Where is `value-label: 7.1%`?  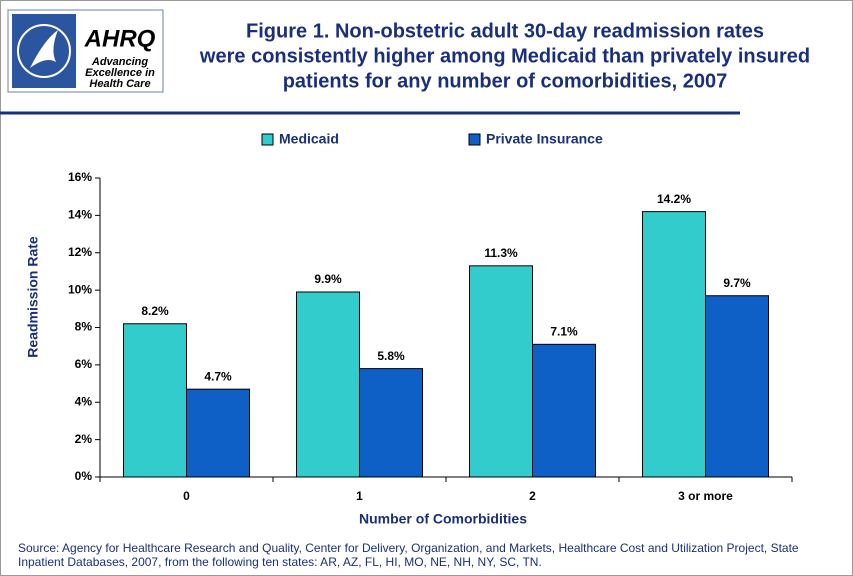
value-label: 7.1% is located at coordinates (564, 331).